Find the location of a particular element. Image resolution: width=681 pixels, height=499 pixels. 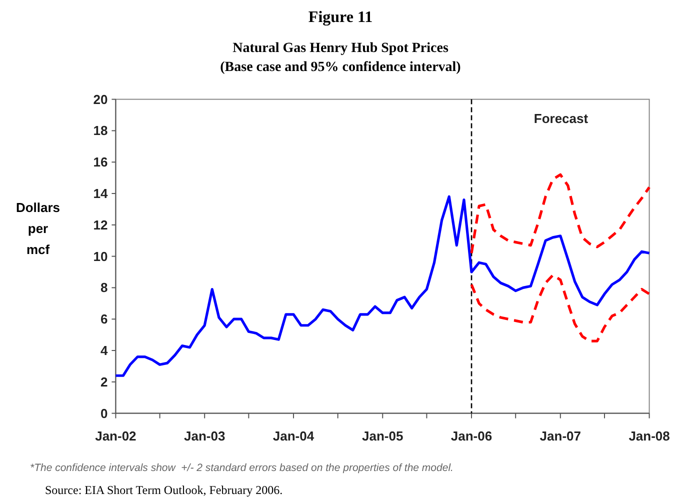

x-tick-label: Jan-05 is located at coordinates (383, 436).